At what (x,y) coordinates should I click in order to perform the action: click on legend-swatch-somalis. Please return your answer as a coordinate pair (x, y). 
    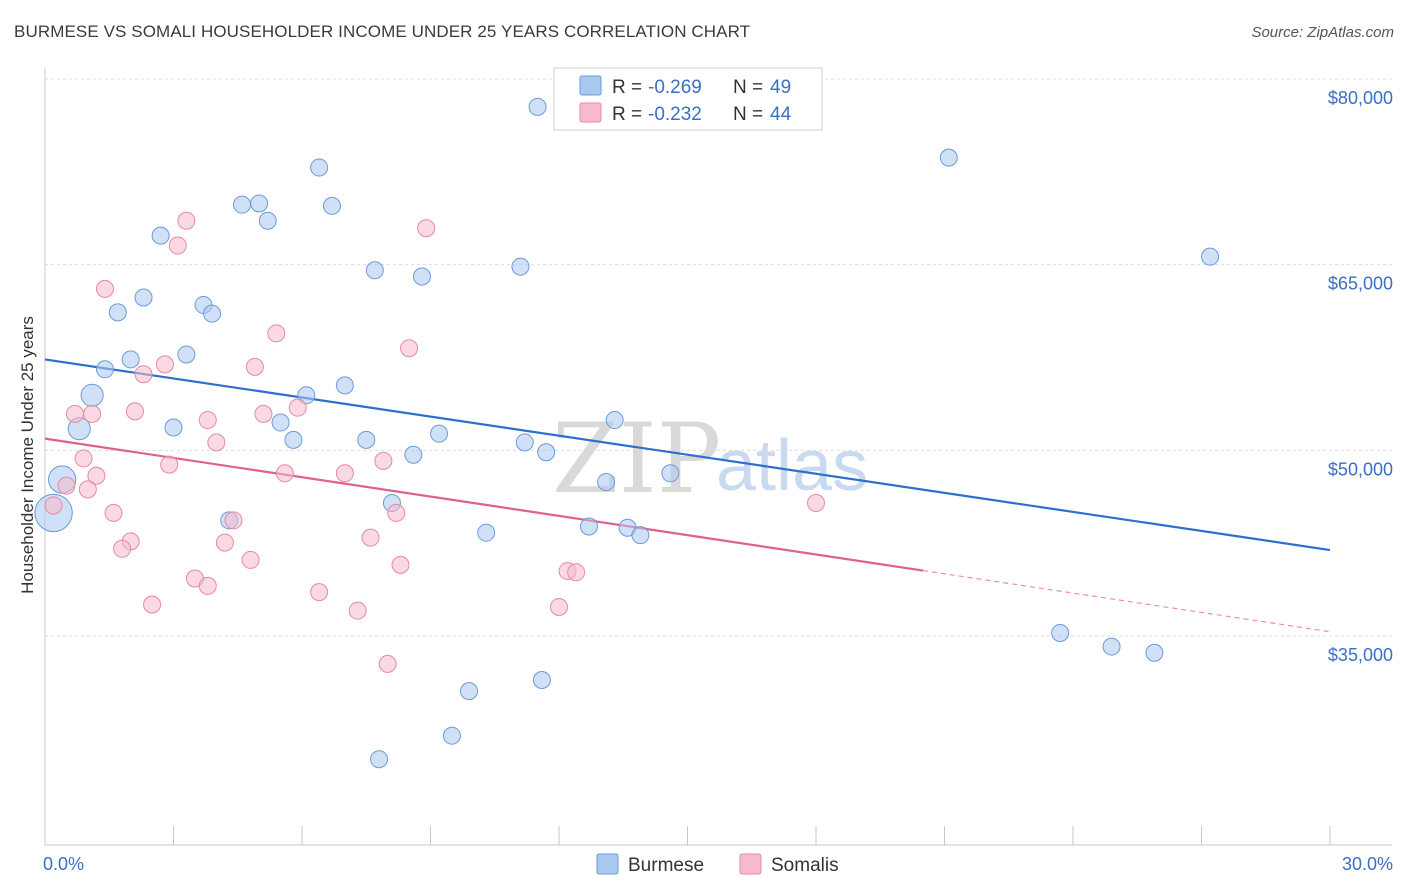
    Looking at the image, I should click on (590, 112).